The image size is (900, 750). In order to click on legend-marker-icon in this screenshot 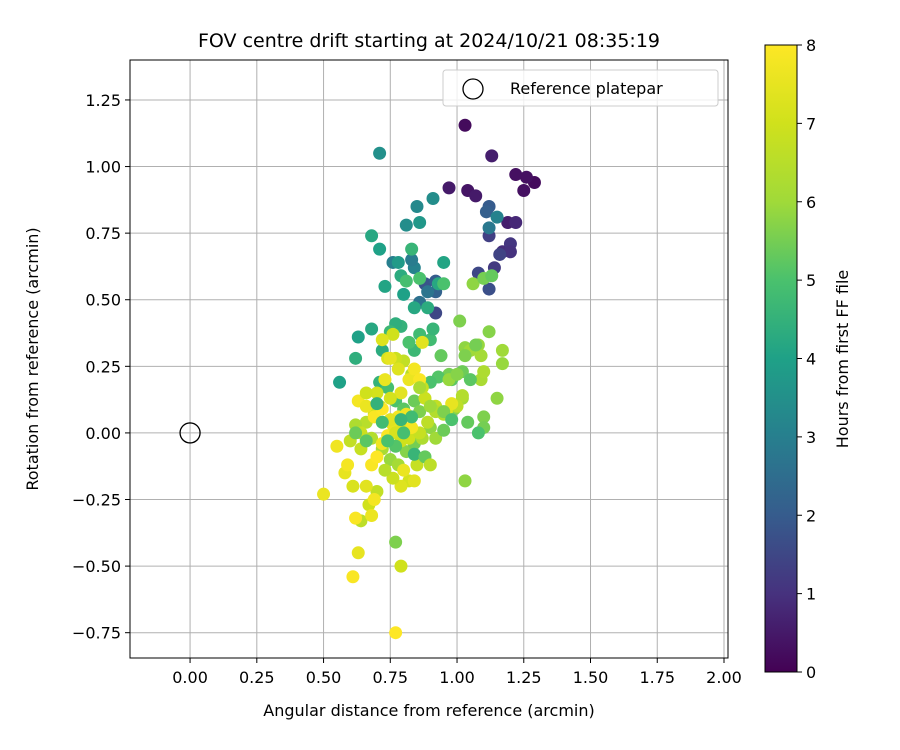, I will do `click(473, 89)`.